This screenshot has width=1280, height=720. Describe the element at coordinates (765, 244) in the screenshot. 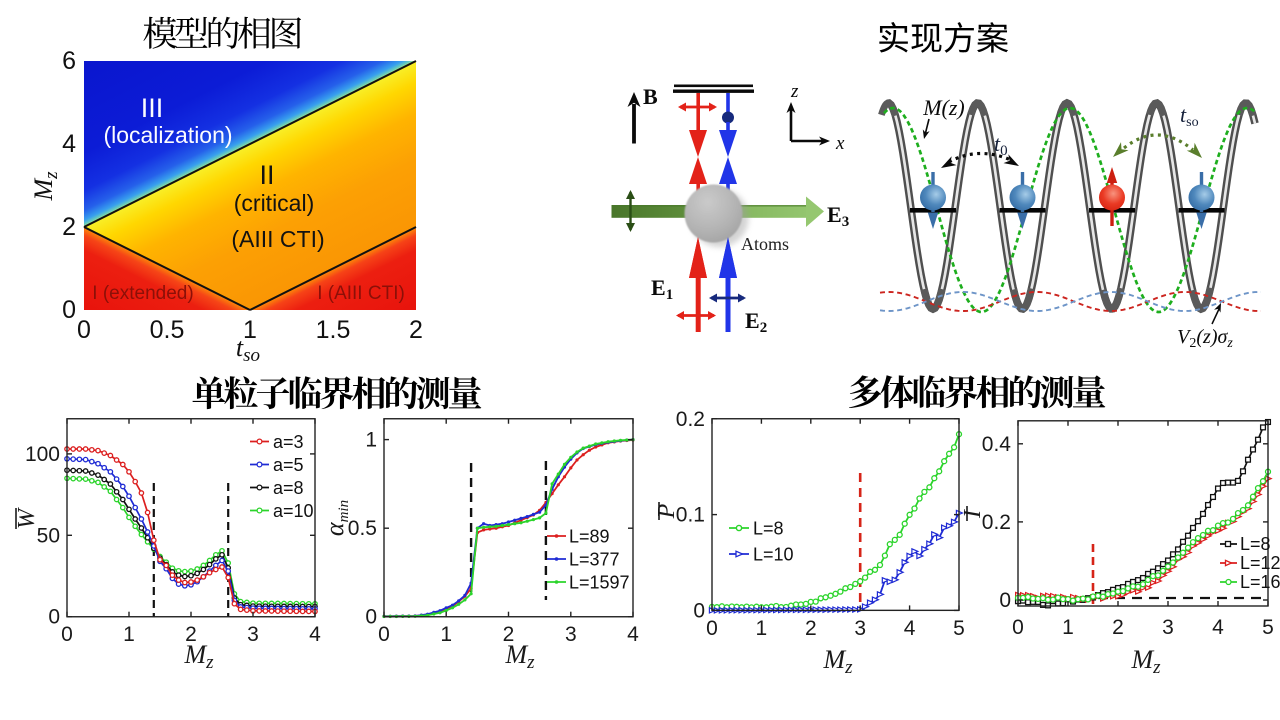

I see `svg-text: Atoms` at that location.